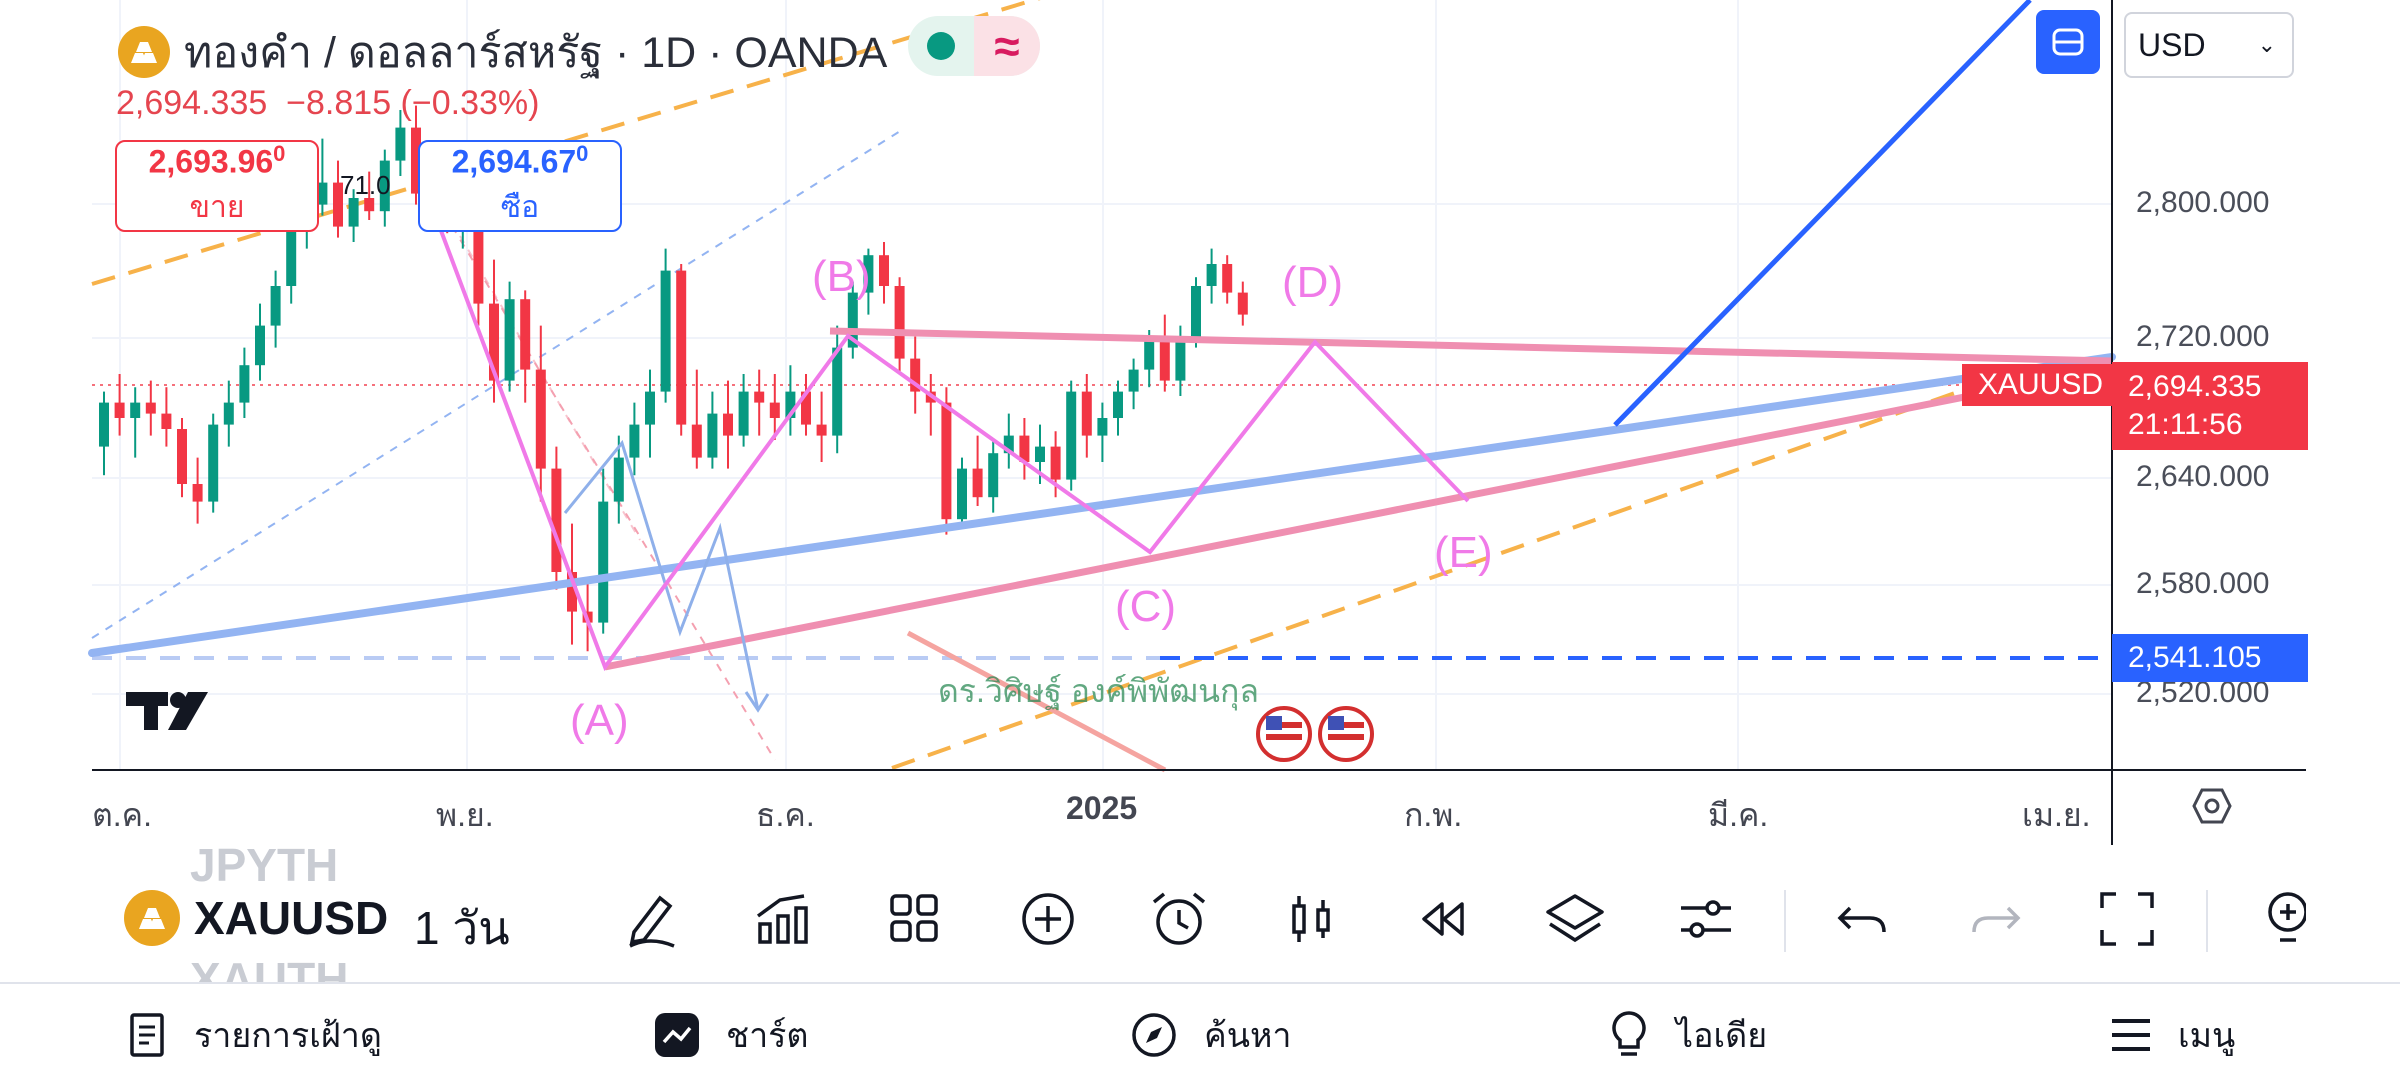 Image resolution: width=2400 pixels, height=1082 pixels. What do you see at coordinates (941, 46) in the screenshot?
I see `green-dot-icon` at bounding box center [941, 46].